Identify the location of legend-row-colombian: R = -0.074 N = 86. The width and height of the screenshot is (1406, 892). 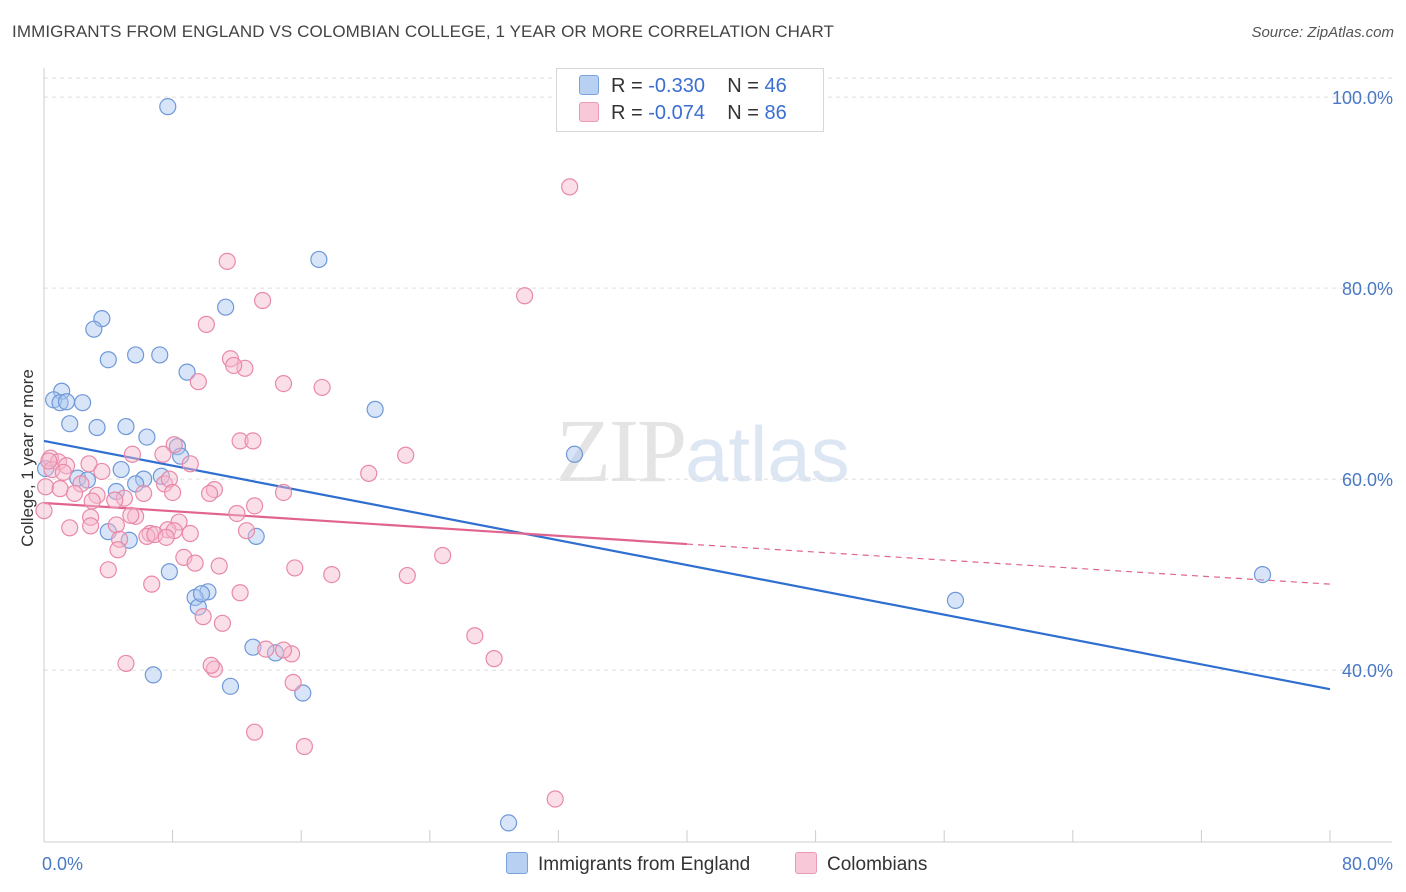
(683, 114).